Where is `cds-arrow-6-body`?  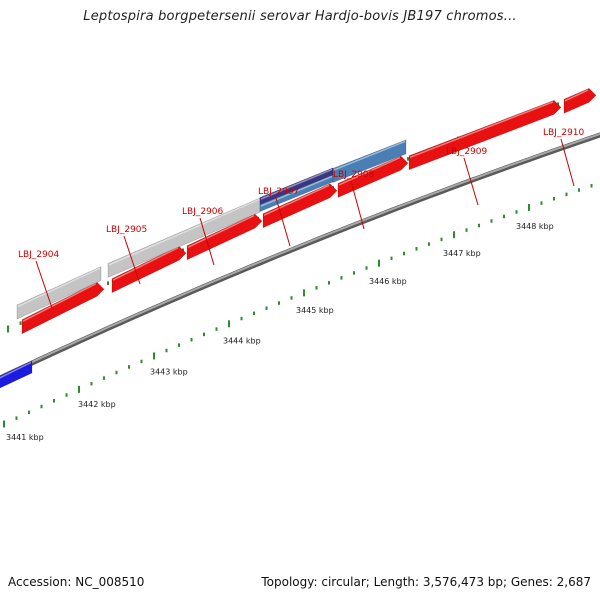
cds-arrow-6-body is located at coordinates (485, 135).